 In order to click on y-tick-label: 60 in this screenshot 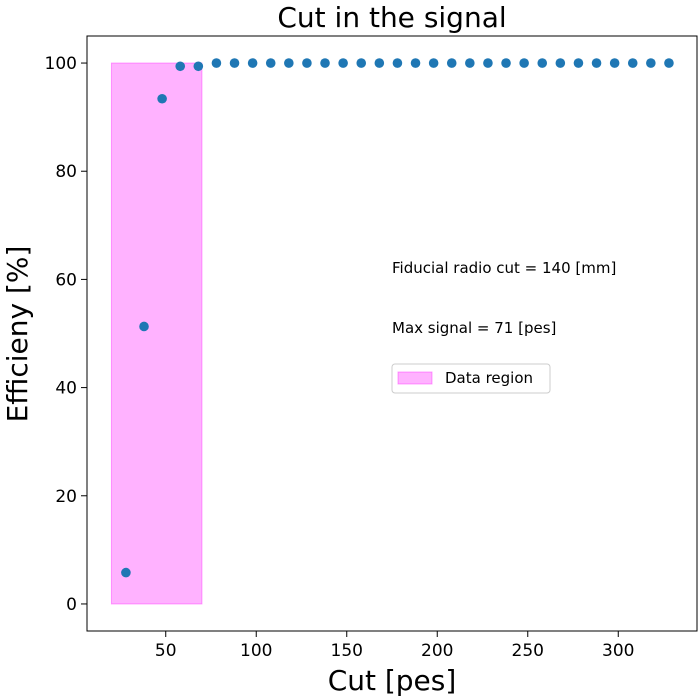, I will do `click(66, 280)`.